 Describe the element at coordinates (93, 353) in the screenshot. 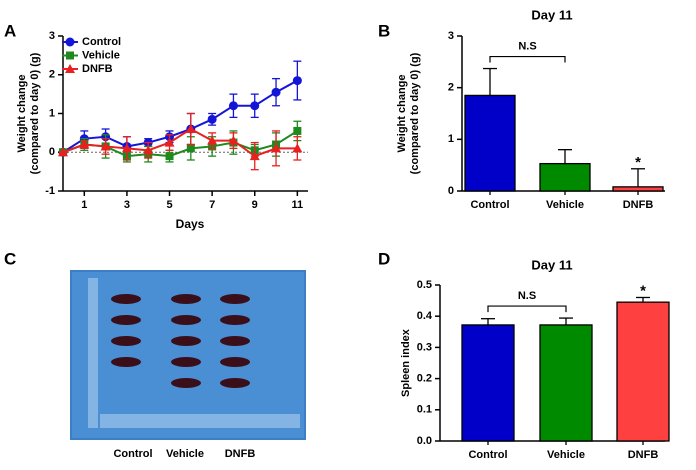

I see `ruler-vertical` at that location.